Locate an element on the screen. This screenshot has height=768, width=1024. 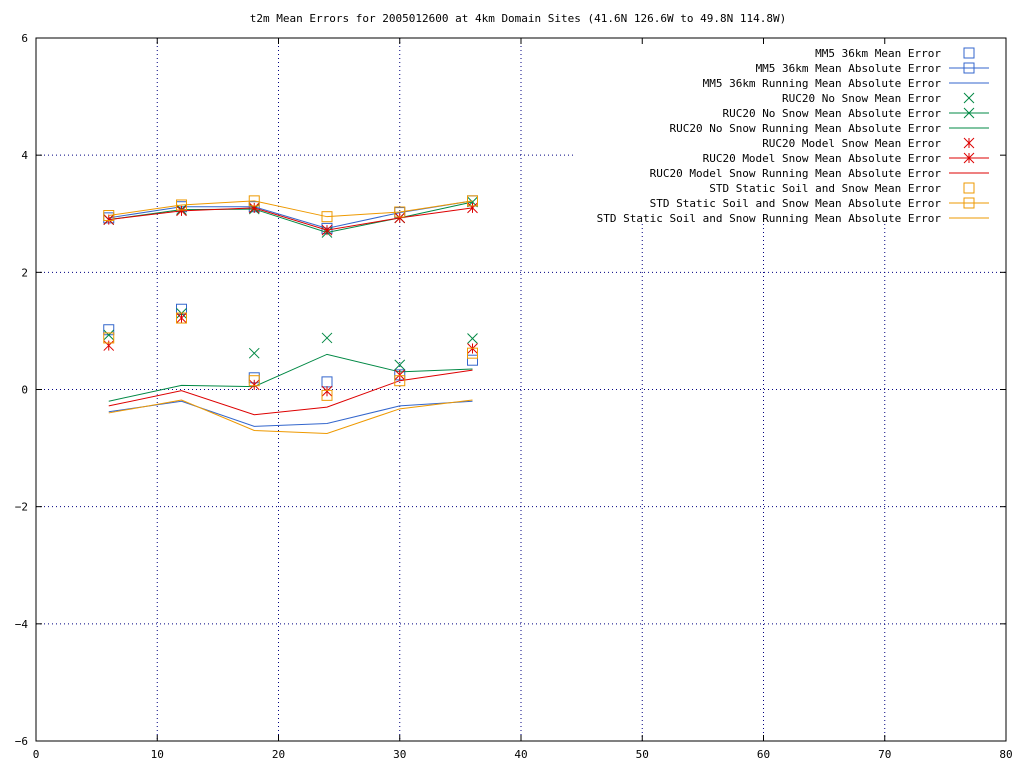
legend-entry: RUC20 Model Snow Mean Error is located at coordinates (868, 143).